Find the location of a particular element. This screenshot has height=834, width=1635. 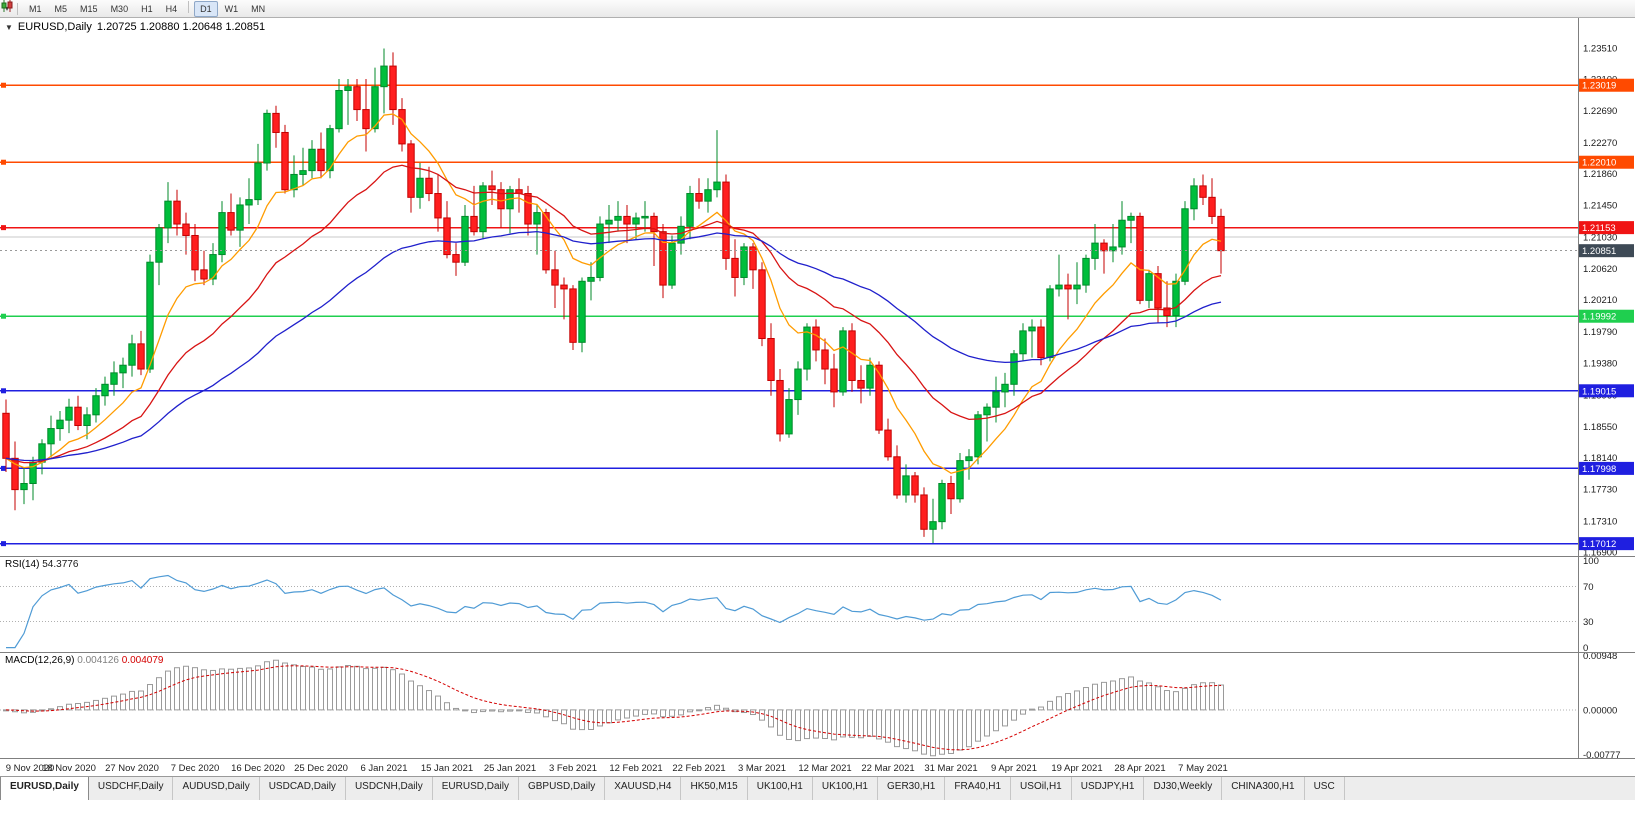

date-axis-label: 28 Apr 2021 is located at coordinates (1139, 768).